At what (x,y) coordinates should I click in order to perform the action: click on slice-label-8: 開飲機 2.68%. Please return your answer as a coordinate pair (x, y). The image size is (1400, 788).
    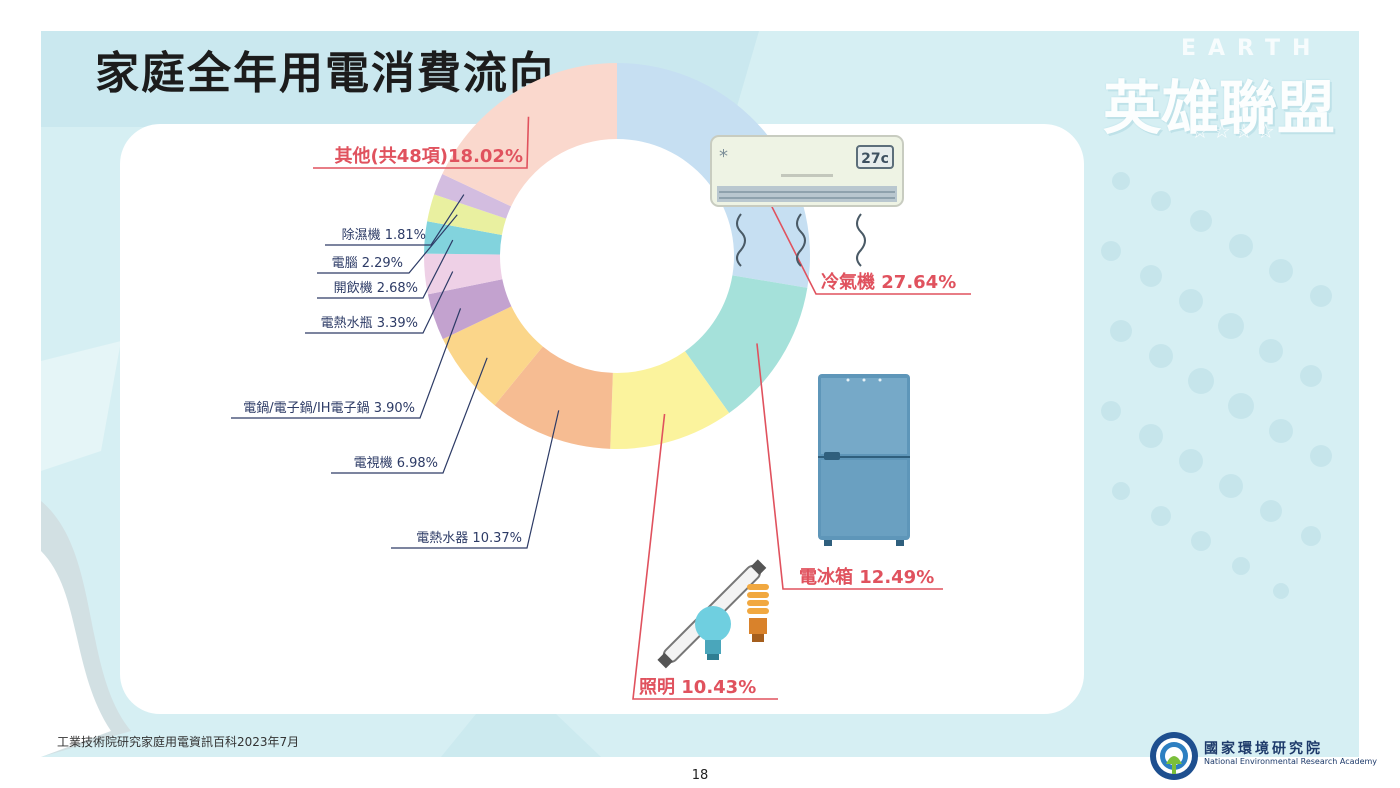
    Looking at the image, I should click on (376, 288).